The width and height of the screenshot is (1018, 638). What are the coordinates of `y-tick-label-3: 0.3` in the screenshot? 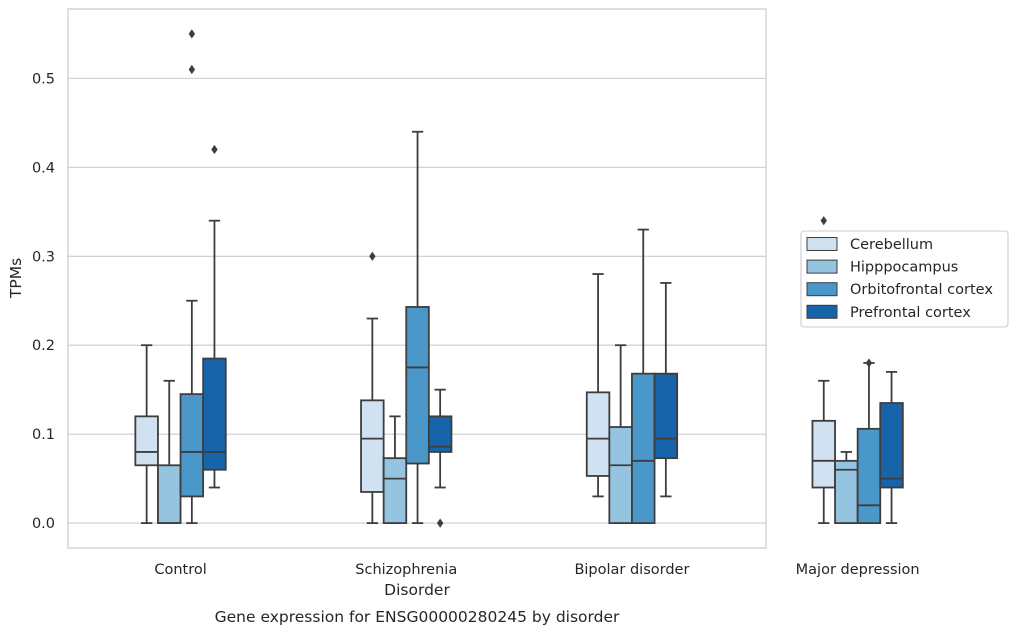 It's located at (43, 257).